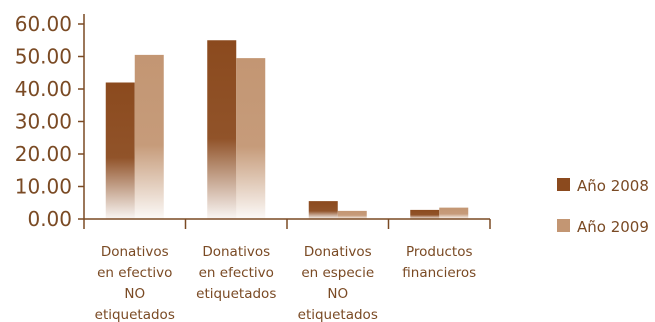 The image size is (655, 322). Describe the element at coordinates (43, 187) in the screenshot. I see `y-tick-label: 10.00` at that location.